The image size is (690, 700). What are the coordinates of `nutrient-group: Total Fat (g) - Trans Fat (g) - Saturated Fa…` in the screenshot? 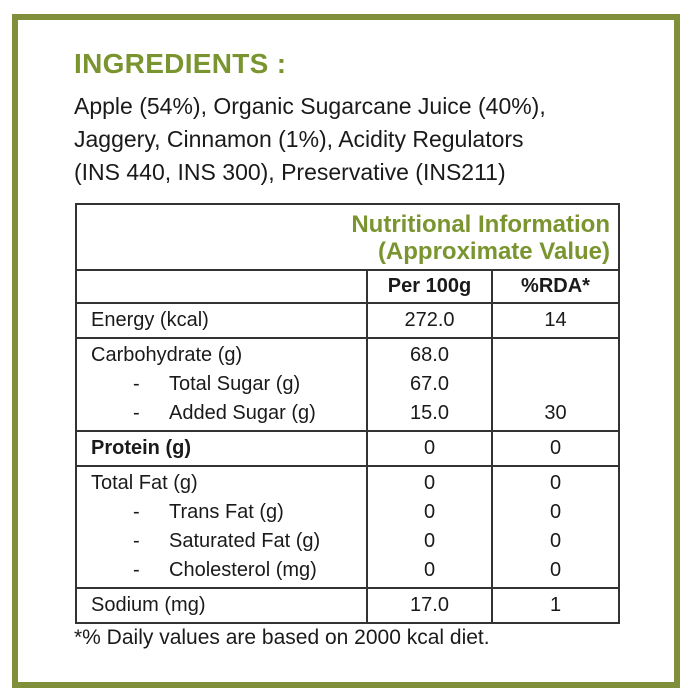 It's located at (347, 527).